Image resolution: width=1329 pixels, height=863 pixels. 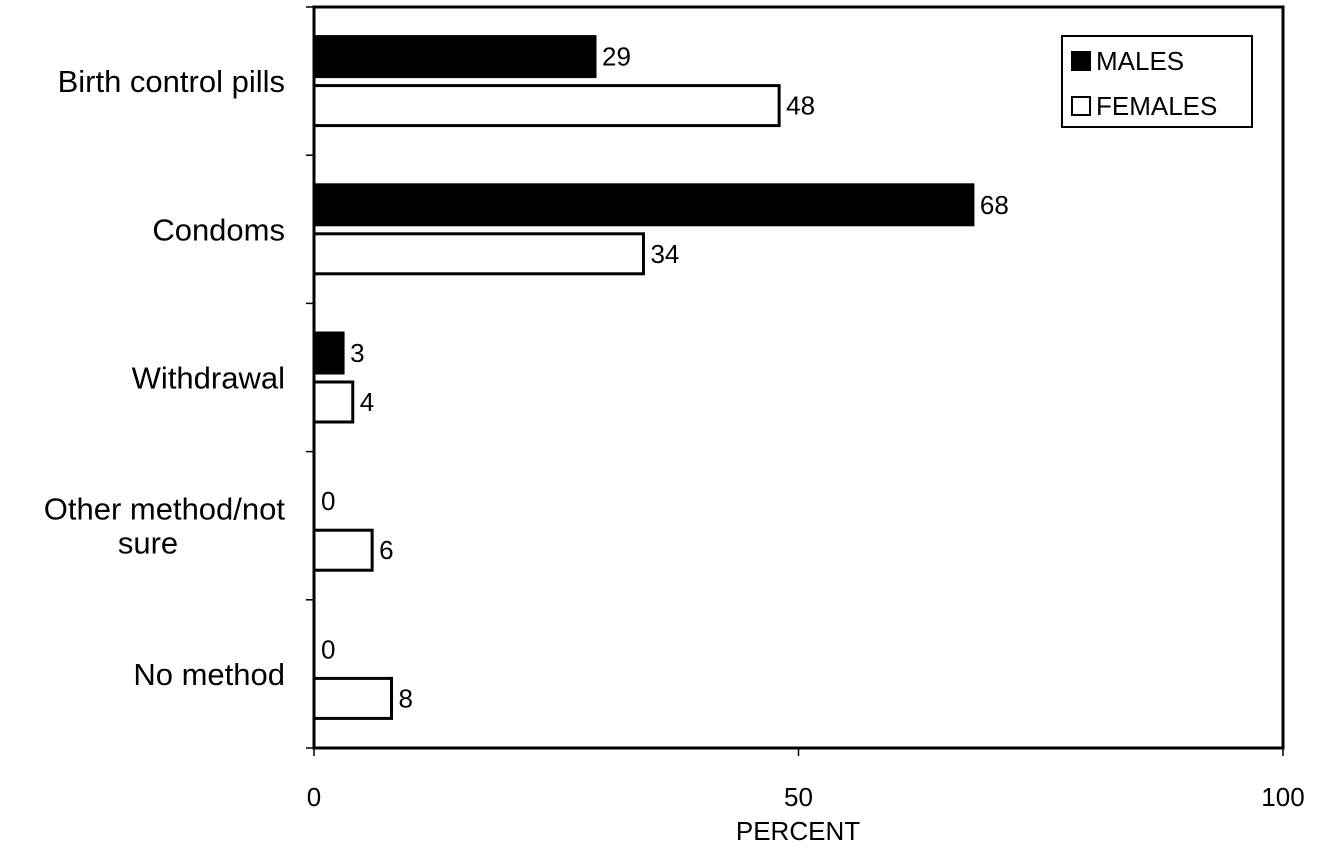 What do you see at coordinates (218, 229) in the screenshot?
I see `category-label: Condoms` at bounding box center [218, 229].